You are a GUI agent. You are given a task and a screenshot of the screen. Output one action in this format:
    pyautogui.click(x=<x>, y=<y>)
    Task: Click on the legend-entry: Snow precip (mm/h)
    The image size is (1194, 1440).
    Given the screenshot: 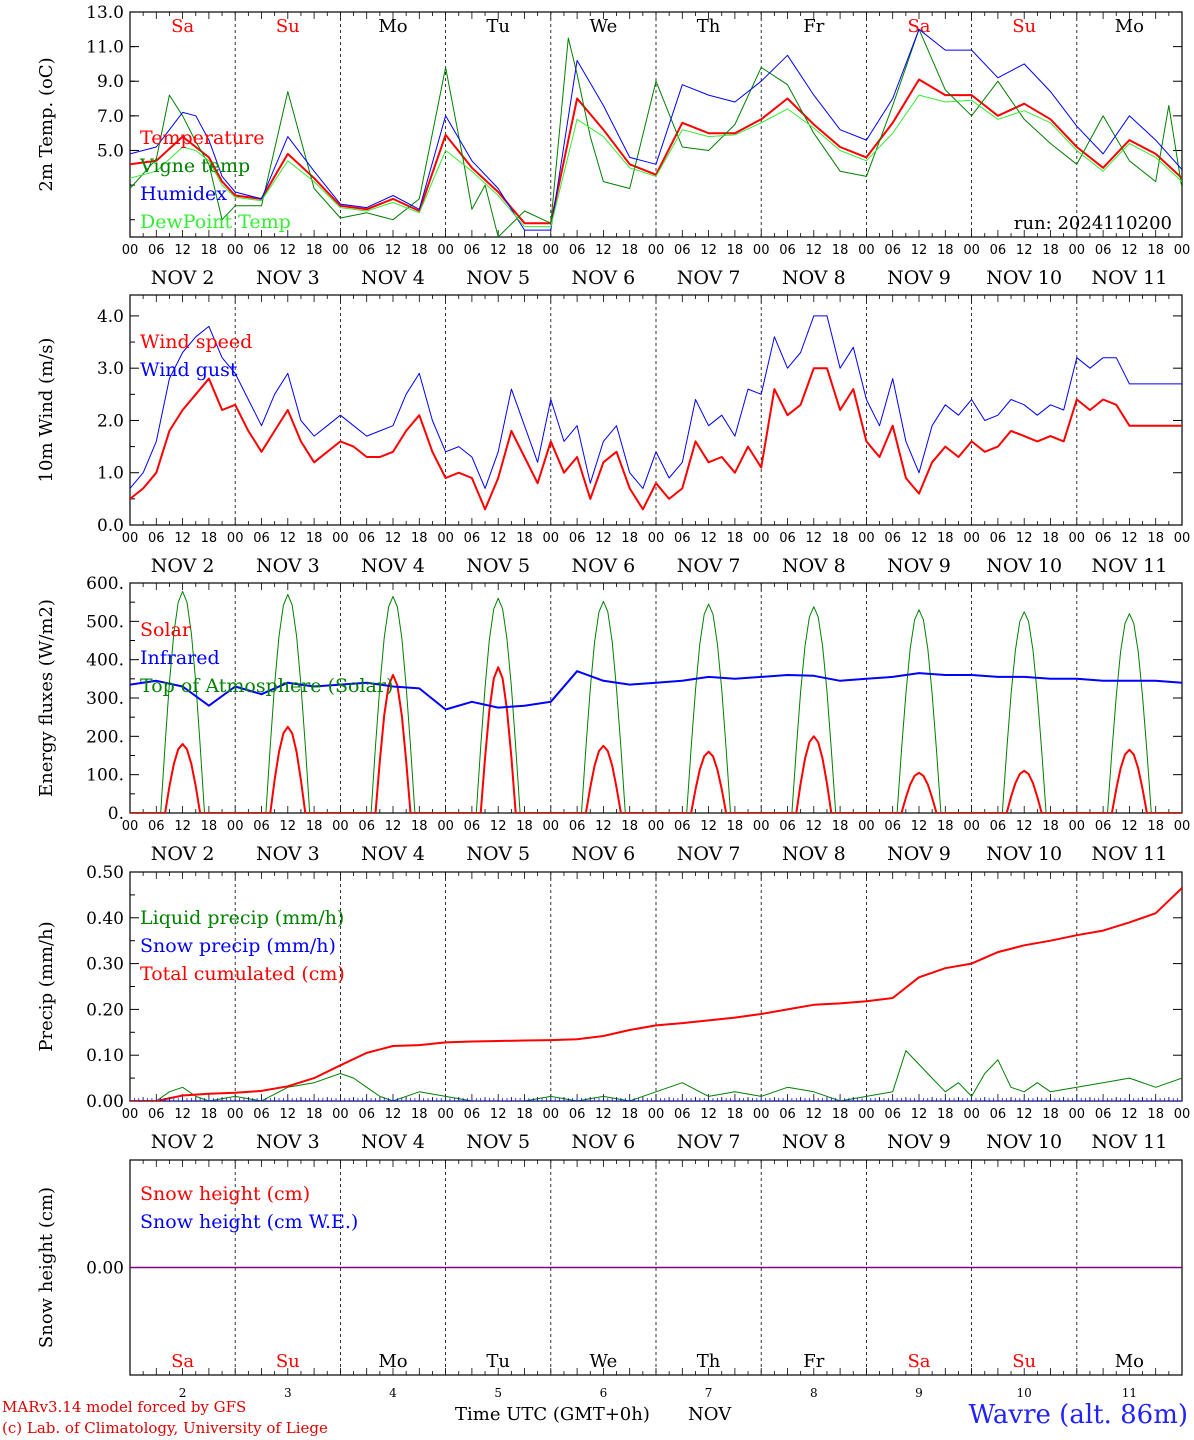 What is the action you would take?
    pyautogui.click(x=238, y=946)
    